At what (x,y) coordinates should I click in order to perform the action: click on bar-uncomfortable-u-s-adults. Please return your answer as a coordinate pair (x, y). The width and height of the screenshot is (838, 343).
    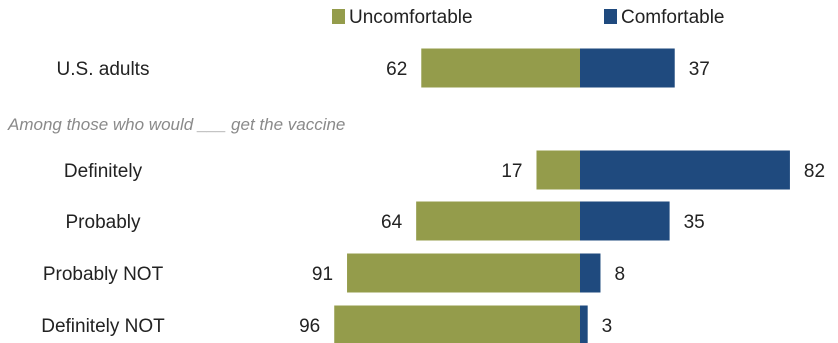
    Looking at the image, I should click on (500, 68).